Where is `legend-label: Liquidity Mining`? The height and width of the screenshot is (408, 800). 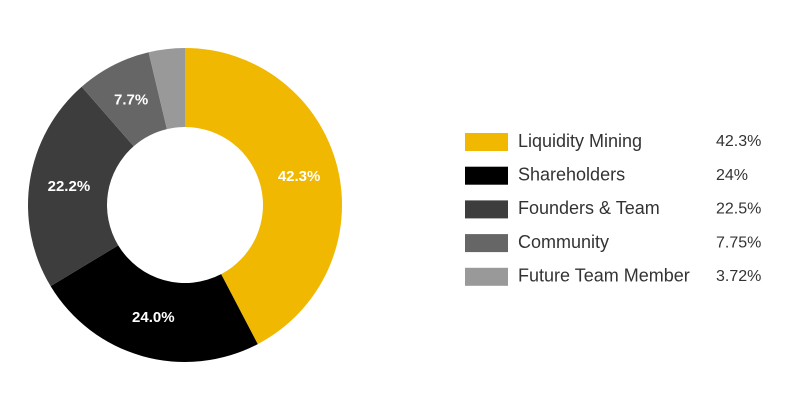
legend-label: Liquidity Mining is located at coordinates (580, 141).